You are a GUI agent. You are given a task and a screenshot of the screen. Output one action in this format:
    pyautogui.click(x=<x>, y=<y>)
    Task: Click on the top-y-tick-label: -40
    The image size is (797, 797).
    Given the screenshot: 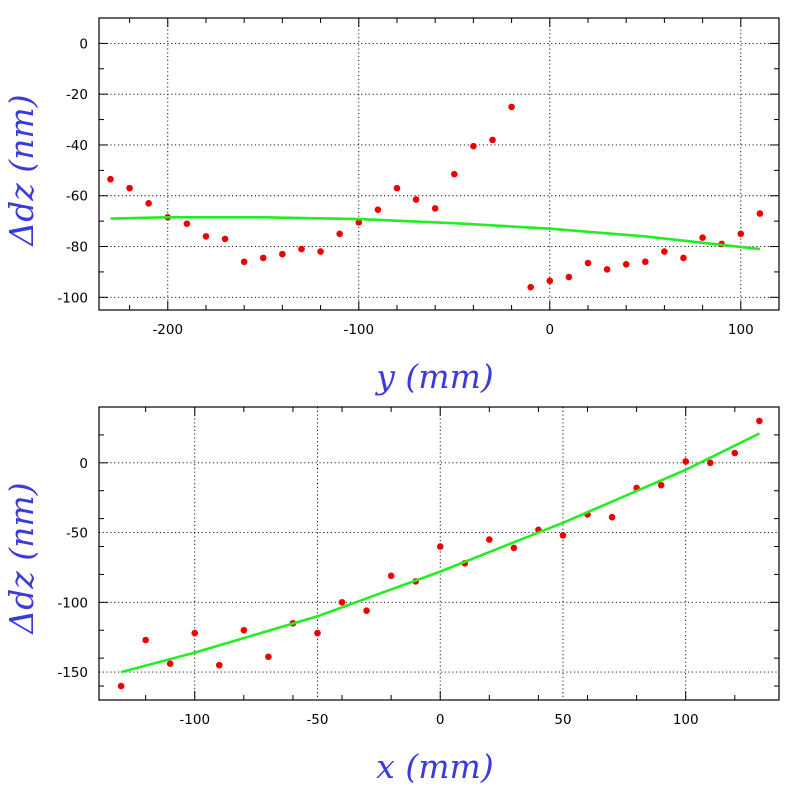 What is the action you would take?
    pyautogui.click(x=77, y=146)
    